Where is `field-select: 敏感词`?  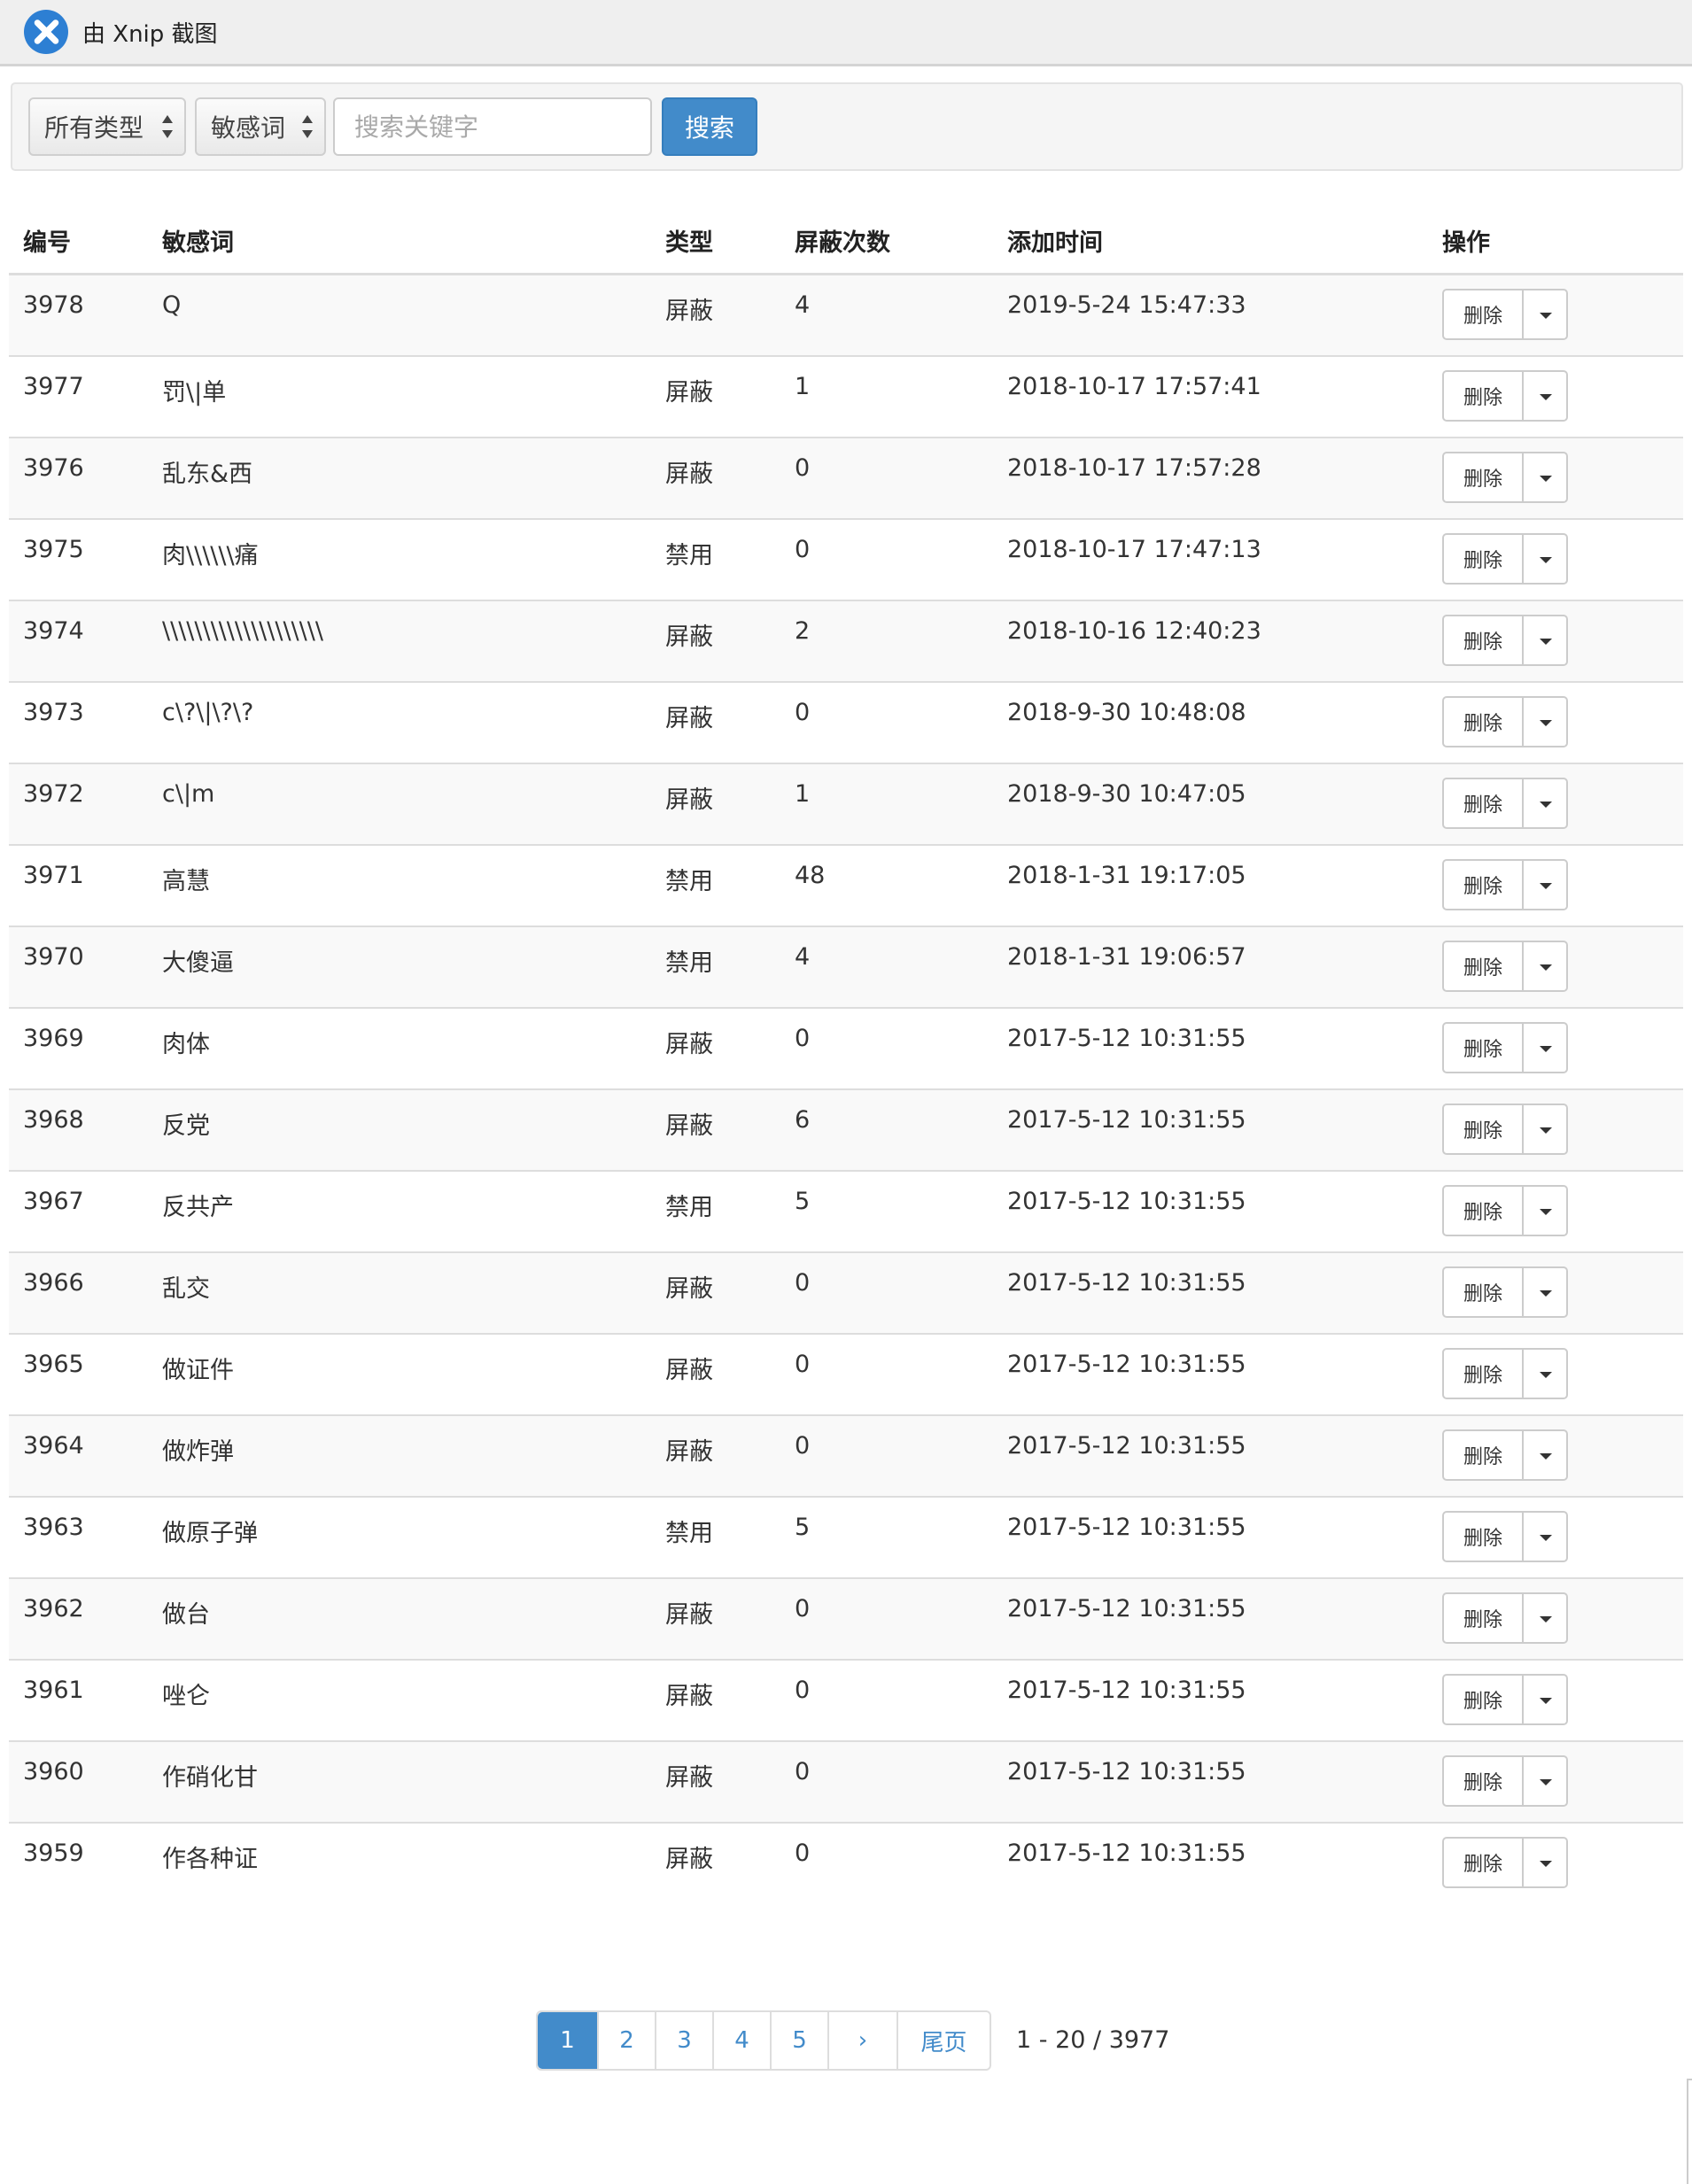
field-select: 敏感词 is located at coordinates (260, 126).